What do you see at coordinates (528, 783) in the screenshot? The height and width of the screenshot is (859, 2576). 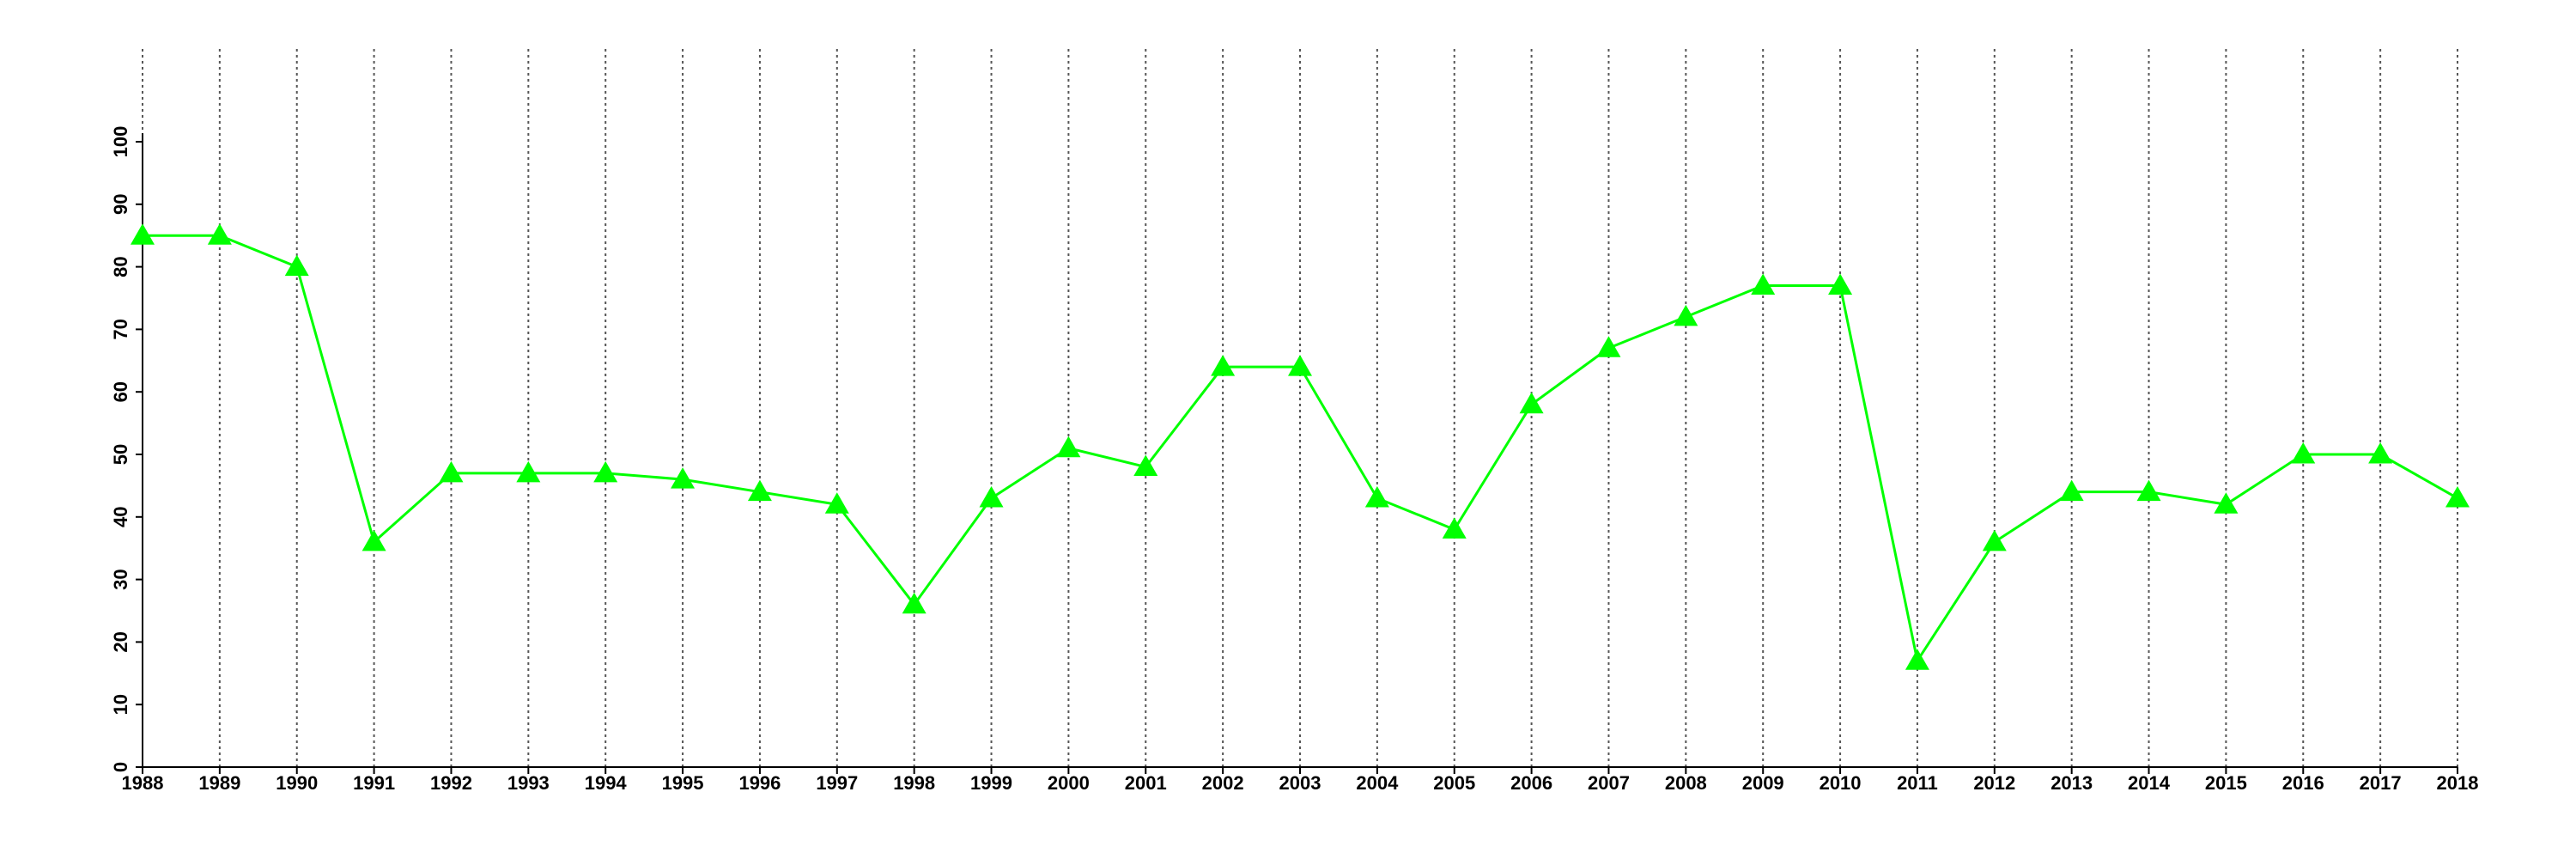 I see `x-tick-label: 1993` at bounding box center [528, 783].